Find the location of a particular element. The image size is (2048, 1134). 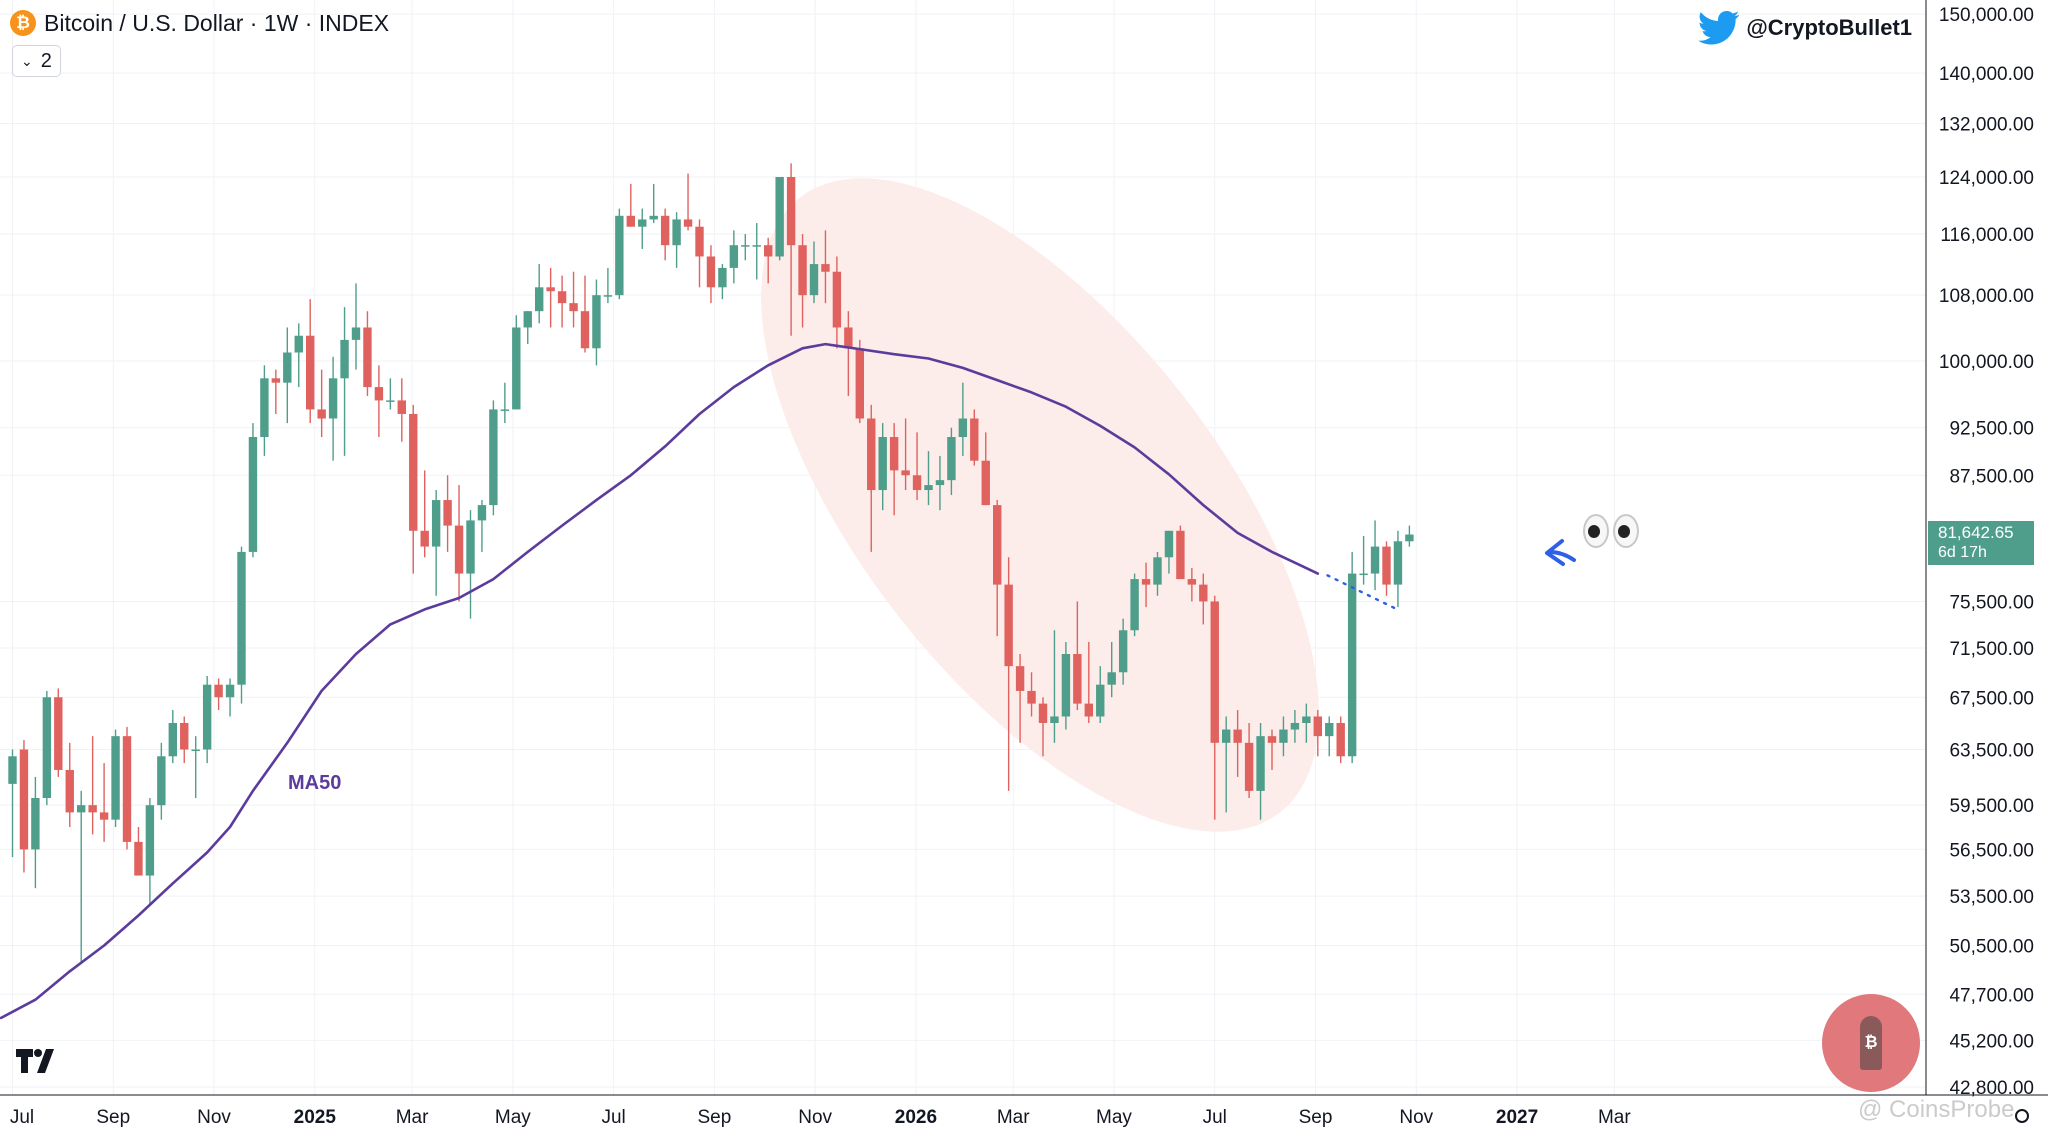

eye-left-icon is located at coordinates (1596, 531).